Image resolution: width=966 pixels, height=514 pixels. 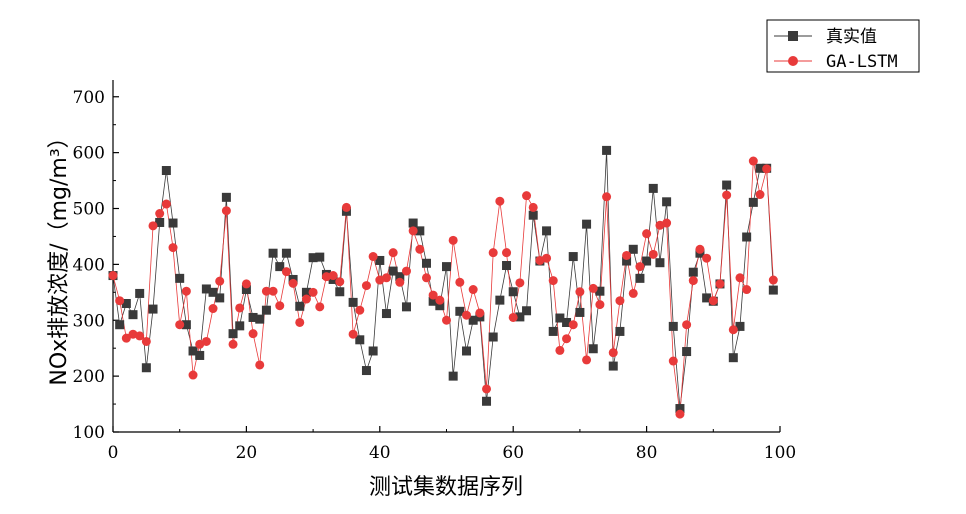 What do you see at coordinates (780, 453) in the screenshot?
I see `x-tick-label: 100` at bounding box center [780, 453].